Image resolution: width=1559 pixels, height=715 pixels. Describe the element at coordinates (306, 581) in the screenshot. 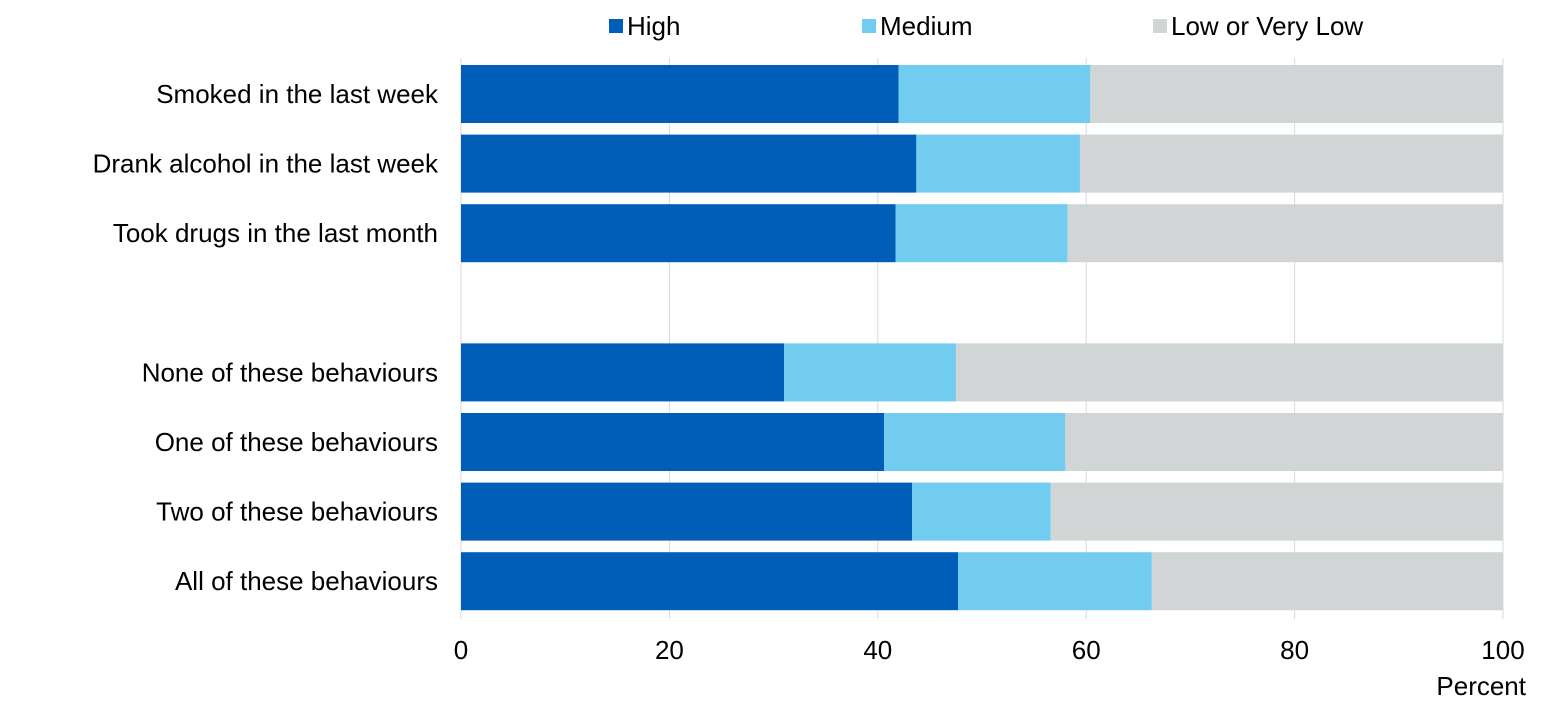

I see `category-label: All of these behaviours` at that location.